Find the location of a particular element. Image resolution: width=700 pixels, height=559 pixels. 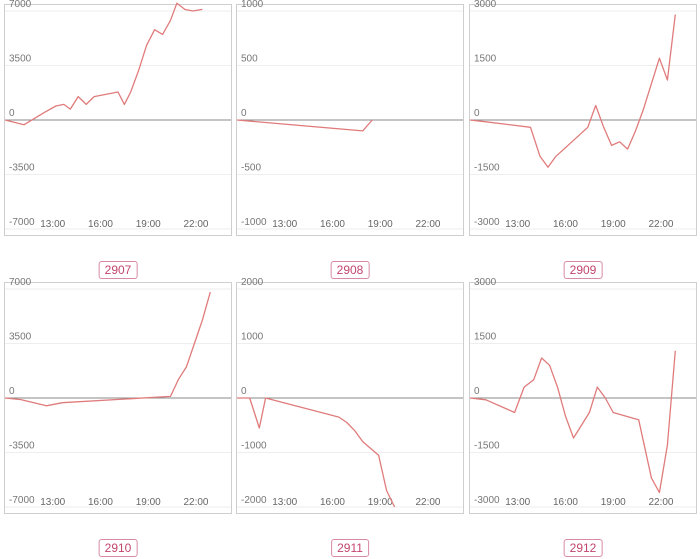

chart-title-badge: 2910 is located at coordinates (118, 548).